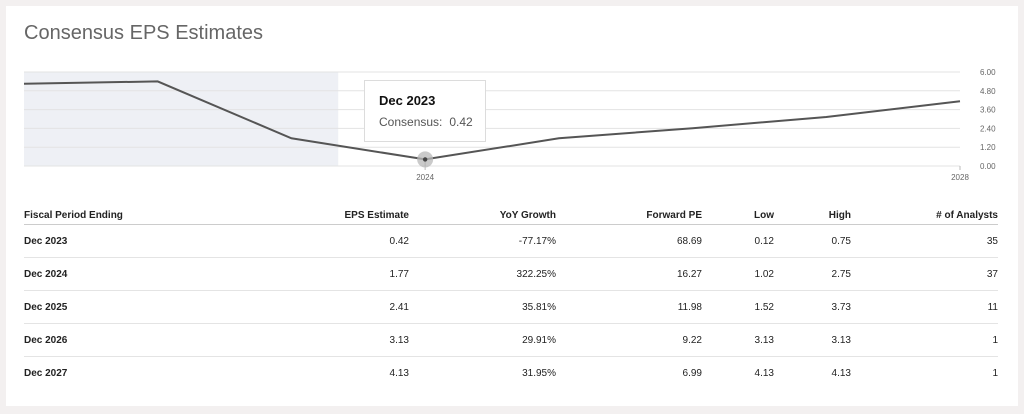 The width and height of the screenshot is (1024, 414). What do you see at coordinates (143, 33) in the screenshot?
I see `page-title: Consensus EPS Estimates` at bounding box center [143, 33].